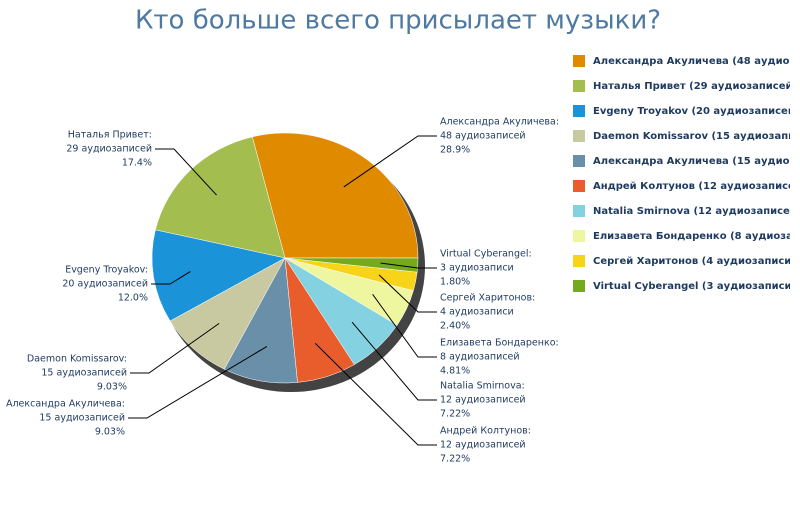 The width and height of the screenshot is (800, 520). Describe the element at coordinates (696, 136) in the screenshot. I see `legend-label: Daemon Komissarov (15 аудиозаписей)` at that location.